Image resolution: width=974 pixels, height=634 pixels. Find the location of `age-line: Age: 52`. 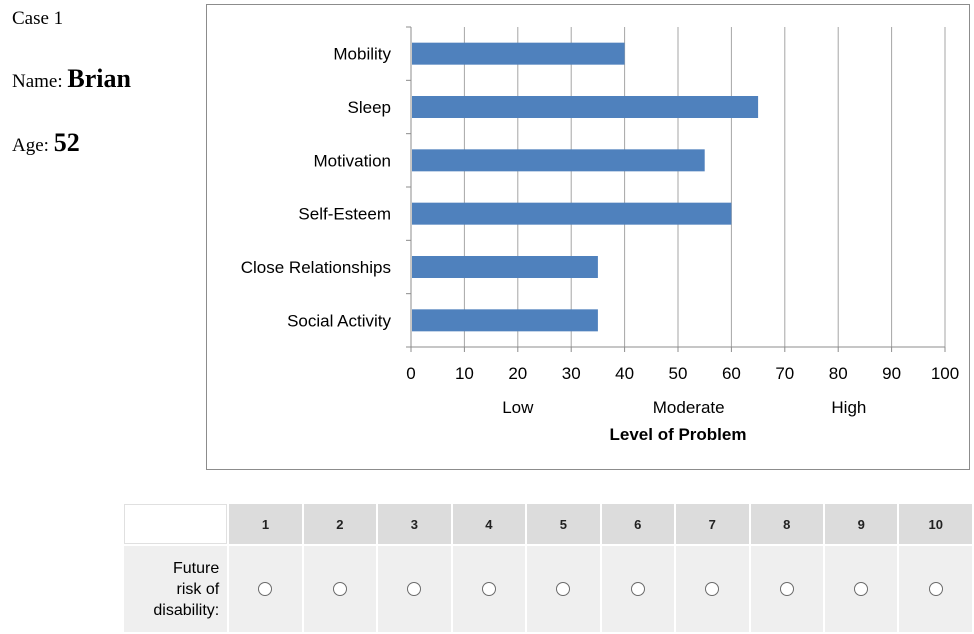

age-line: Age: 52 is located at coordinates (46, 143).